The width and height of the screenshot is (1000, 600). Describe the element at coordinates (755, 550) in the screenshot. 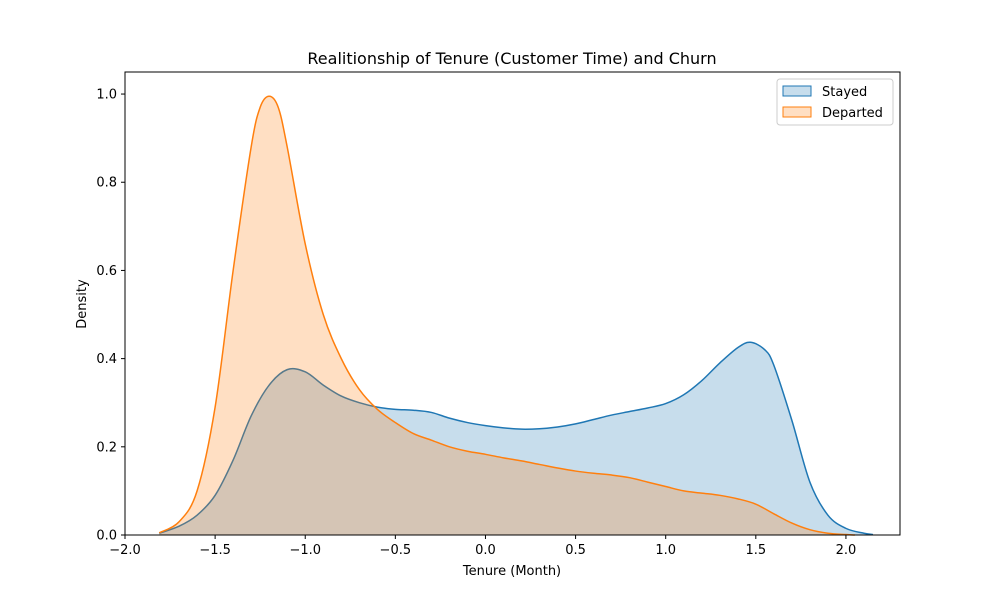

I see `x-tick-label: 1.5` at that location.